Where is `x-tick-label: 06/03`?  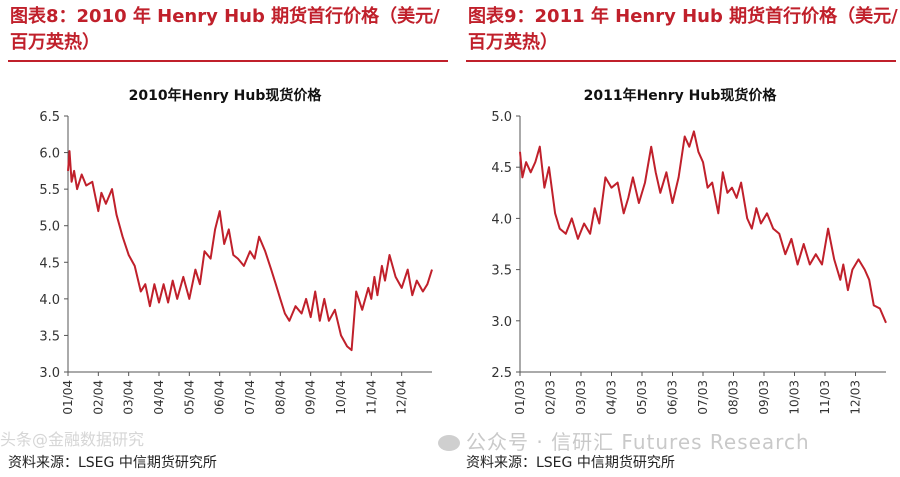 x-tick-label: 06/03 is located at coordinates (673, 397).